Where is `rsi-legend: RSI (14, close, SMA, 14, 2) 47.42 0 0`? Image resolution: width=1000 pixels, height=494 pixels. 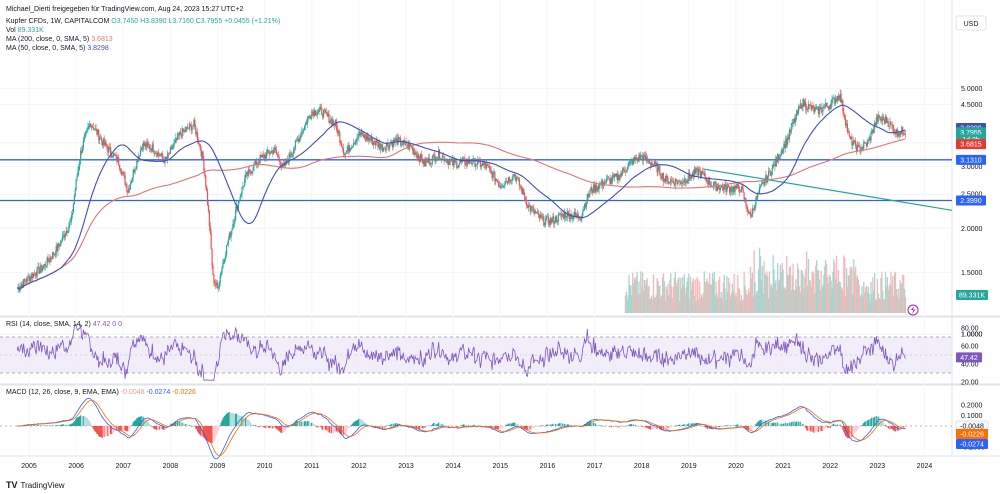
rsi-legend: RSI (14, close, SMA, 14, 2) 47.42 0 0 is located at coordinates (64, 324).